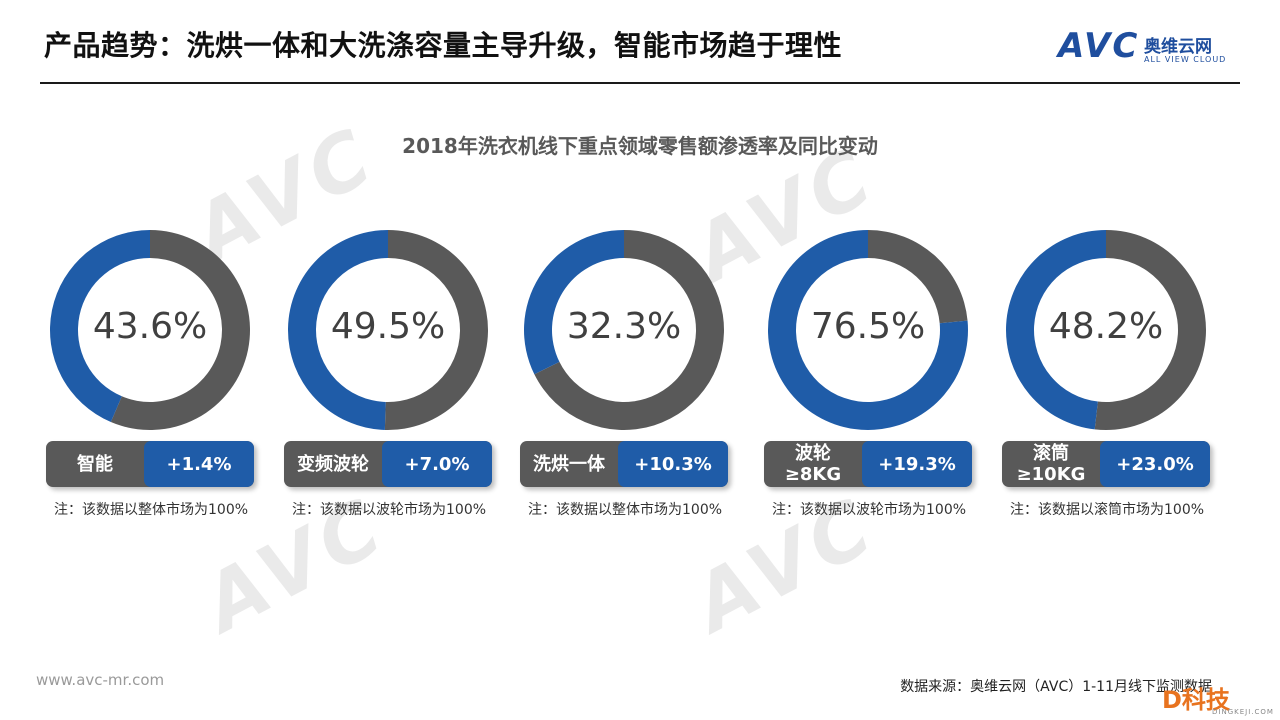  Describe the element at coordinates (1196, 700) in the screenshot. I see `dingkeji-logo: D科技` at that location.